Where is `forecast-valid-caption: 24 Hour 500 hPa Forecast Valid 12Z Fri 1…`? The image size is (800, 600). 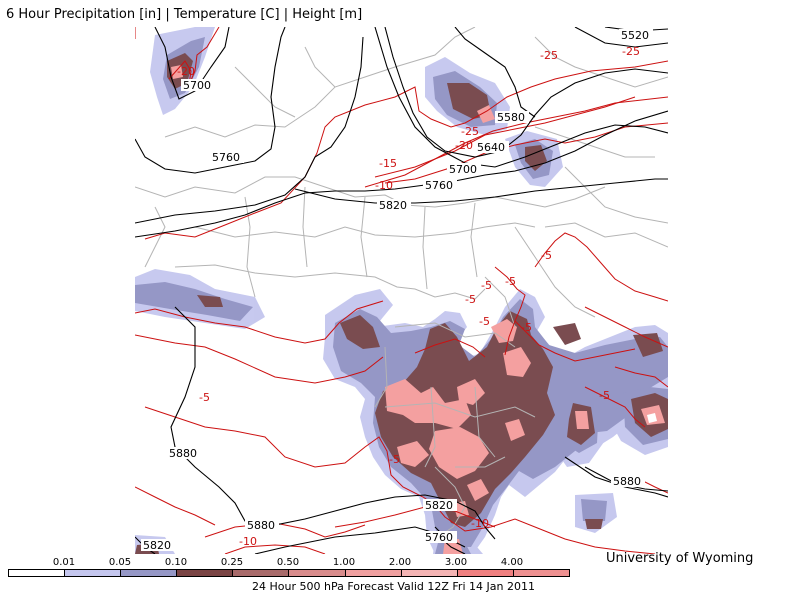 forecast-valid-caption: 24 Hour 500 hPa Forecast Valid 12Z Fri 1… is located at coordinates (393, 586).